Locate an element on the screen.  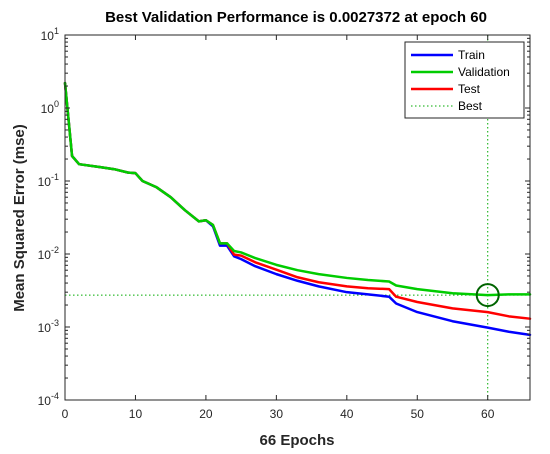
y-tick-label: 10⁻³ is located at coordinates (48, 326).